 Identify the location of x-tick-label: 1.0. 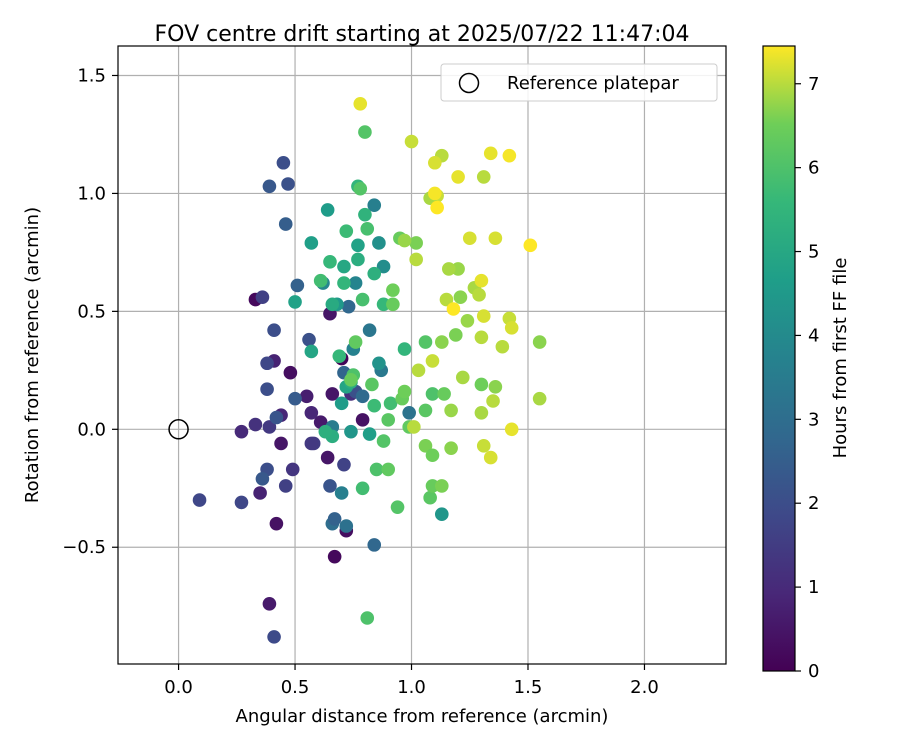
(411, 687).